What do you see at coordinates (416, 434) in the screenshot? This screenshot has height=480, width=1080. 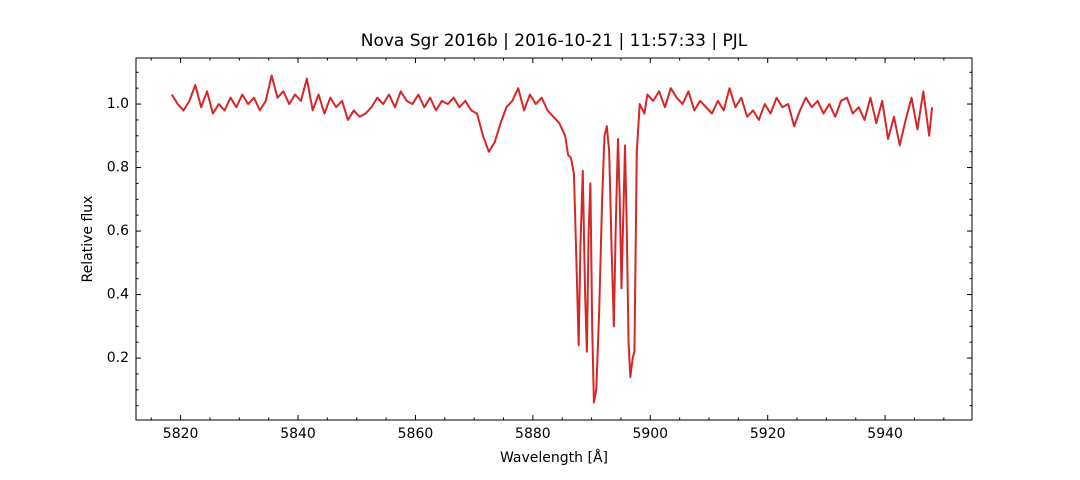 I see `x-tick-label: 5860` at bounding box center [416, 434].